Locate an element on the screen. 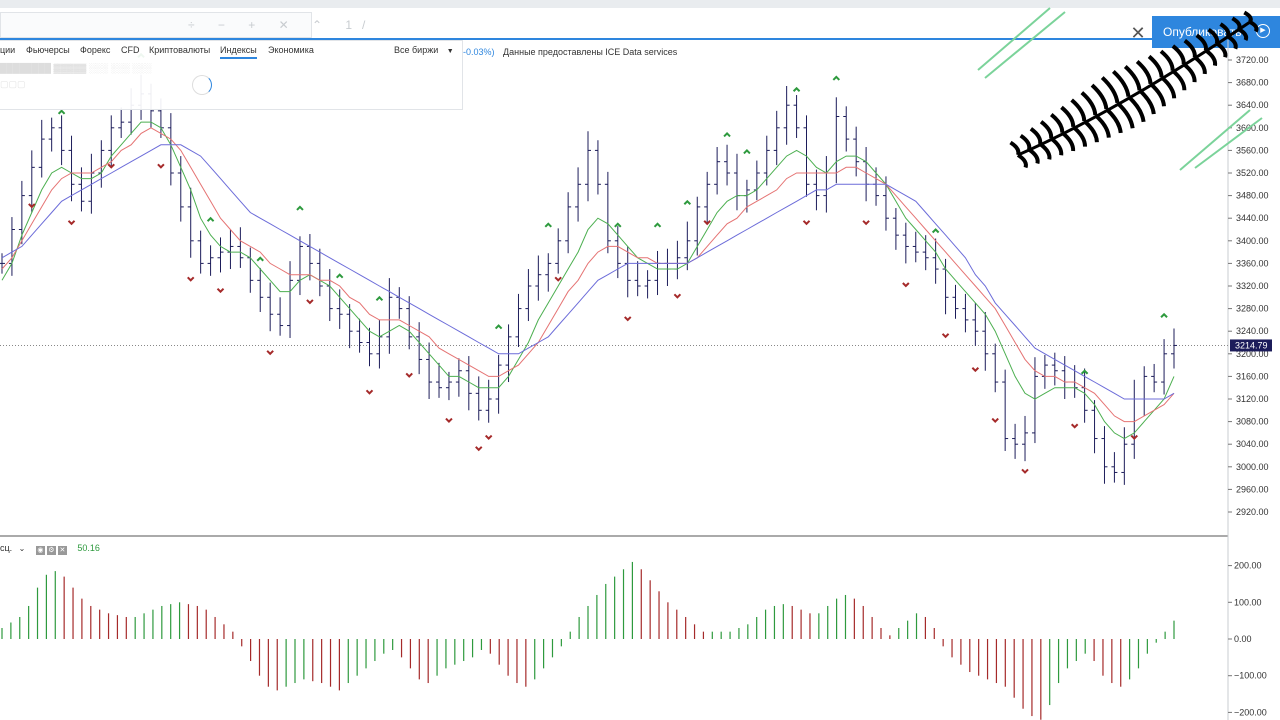 Image resolution: width=1280 pixels, height=720 pixels. drawing-tool-icons: ÷ − + ✕ ⌃ 1/ is located at coordinates (282, 25).